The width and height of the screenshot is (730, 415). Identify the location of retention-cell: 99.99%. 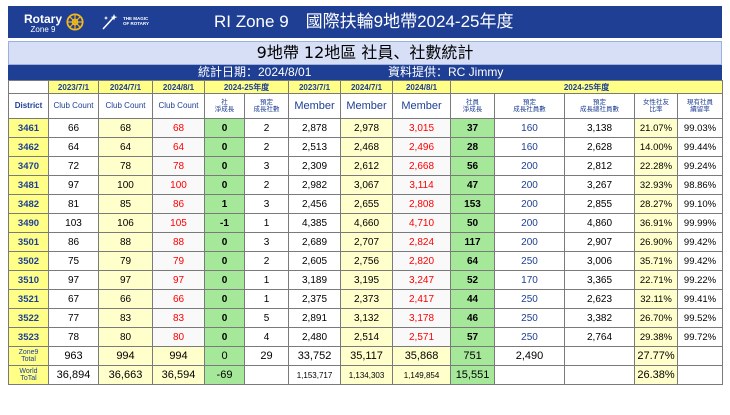
(700, 223).